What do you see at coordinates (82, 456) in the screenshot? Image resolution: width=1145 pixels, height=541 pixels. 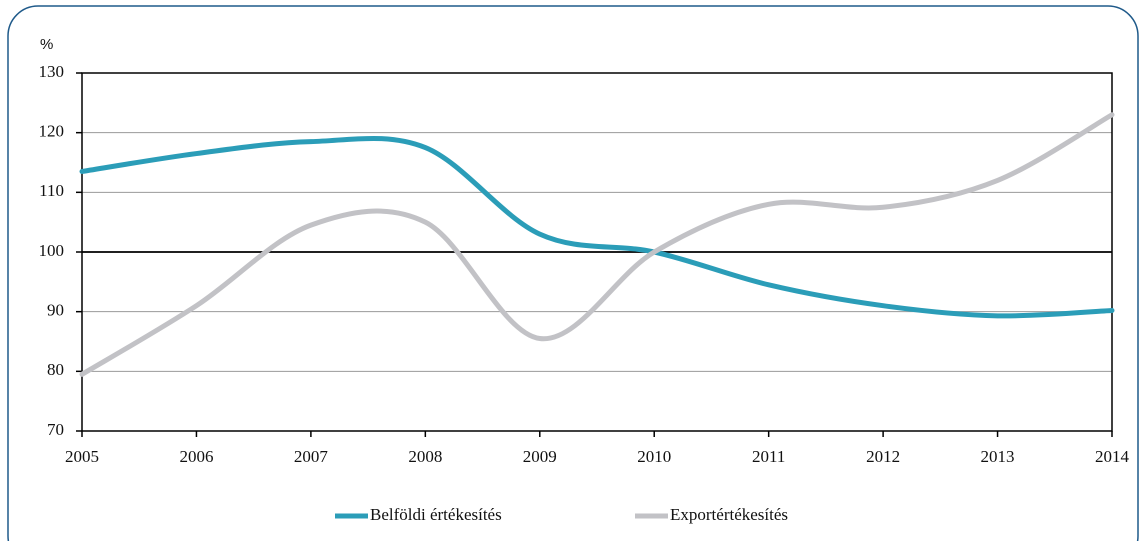 I see `x-tick-label: 2005` at bounding box center [82, 456].